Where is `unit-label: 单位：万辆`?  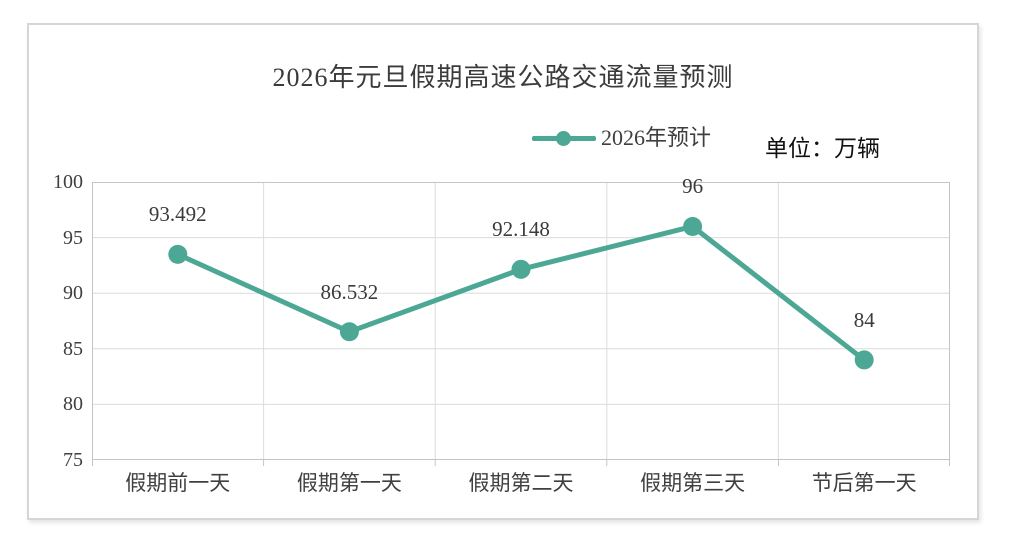
unit-label: 单位：万辆 is located at coordinates (822, 148).